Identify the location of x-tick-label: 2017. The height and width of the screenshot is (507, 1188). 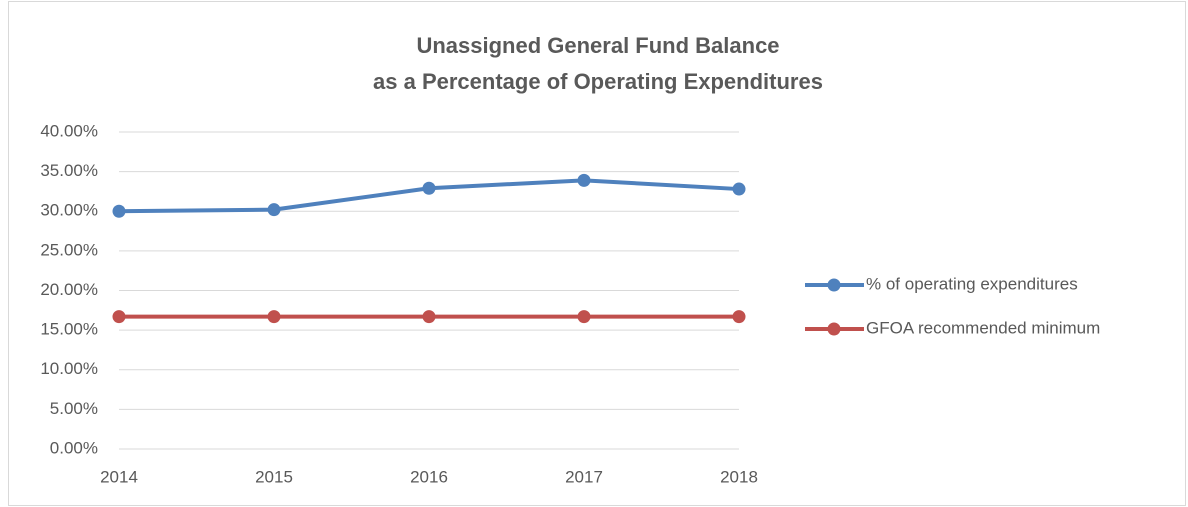
(584, 476).